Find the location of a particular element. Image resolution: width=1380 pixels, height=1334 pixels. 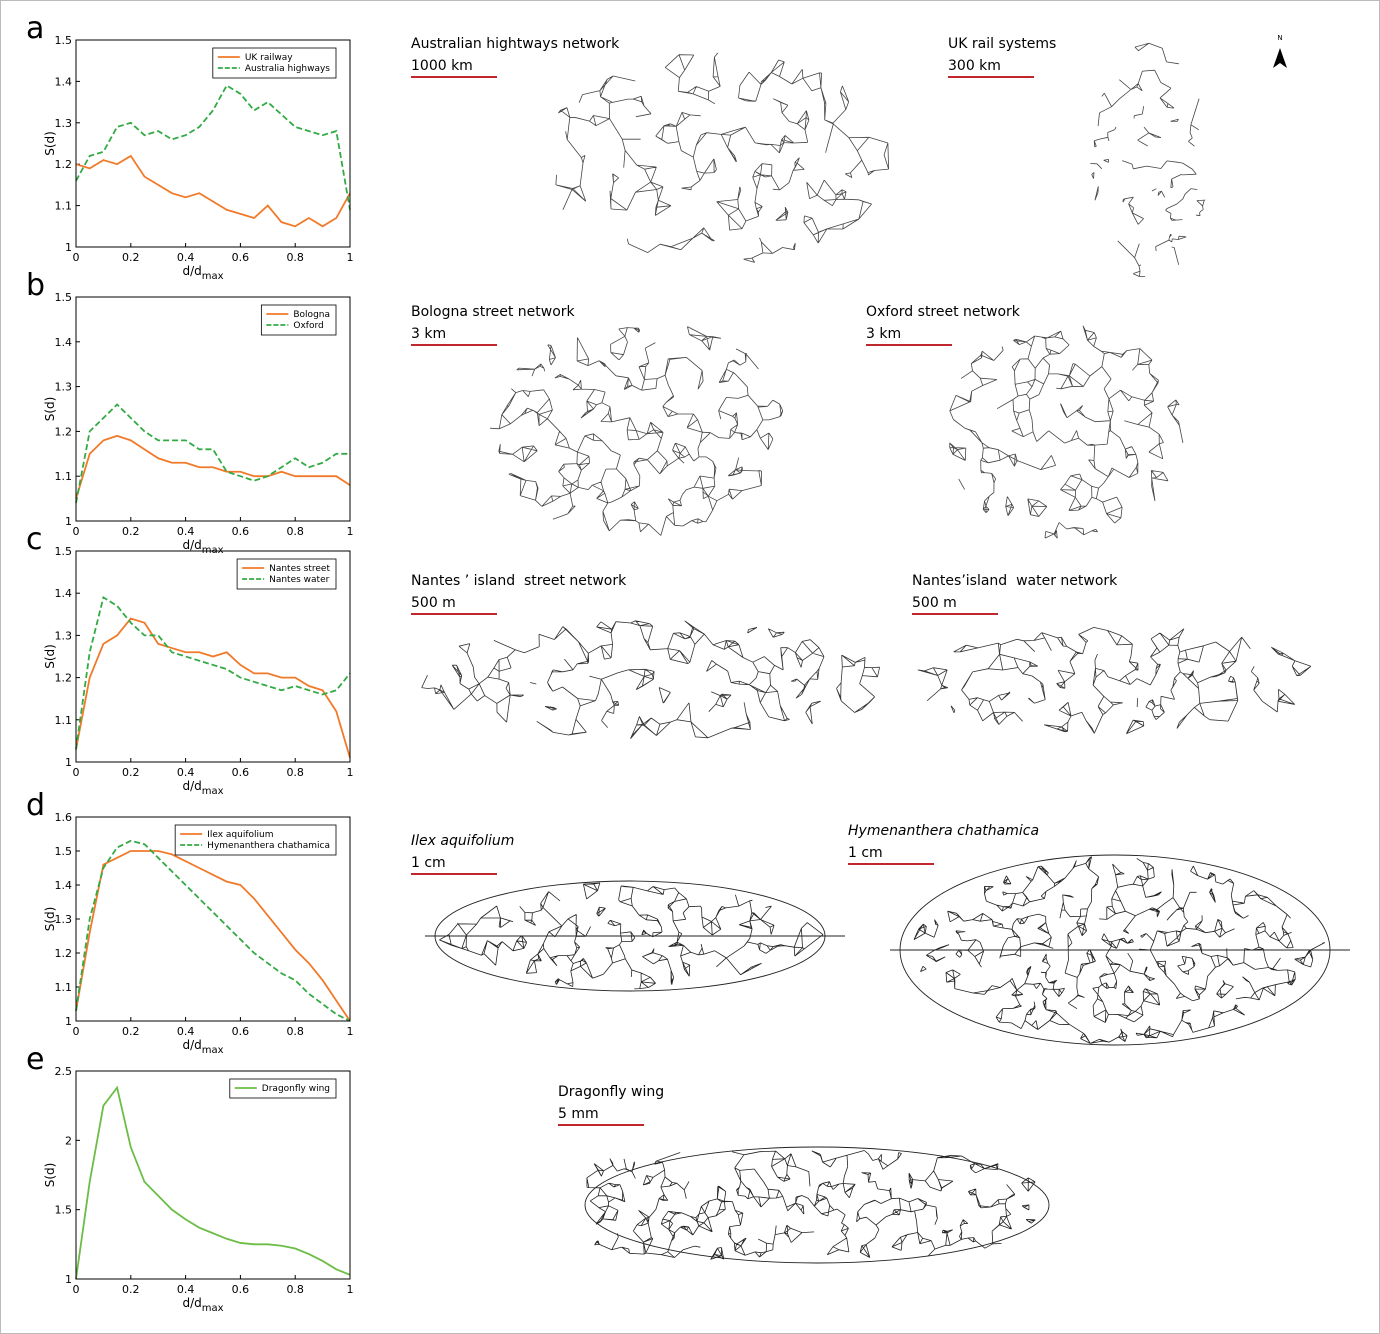

scale-label: 300 km is located at coordinates (974, 66).